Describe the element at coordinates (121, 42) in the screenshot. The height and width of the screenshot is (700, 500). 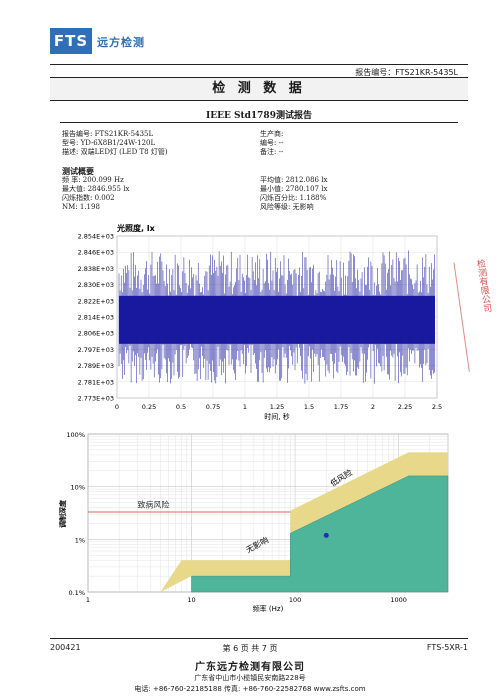
I see `company-short-name: 远方检测` at that location.